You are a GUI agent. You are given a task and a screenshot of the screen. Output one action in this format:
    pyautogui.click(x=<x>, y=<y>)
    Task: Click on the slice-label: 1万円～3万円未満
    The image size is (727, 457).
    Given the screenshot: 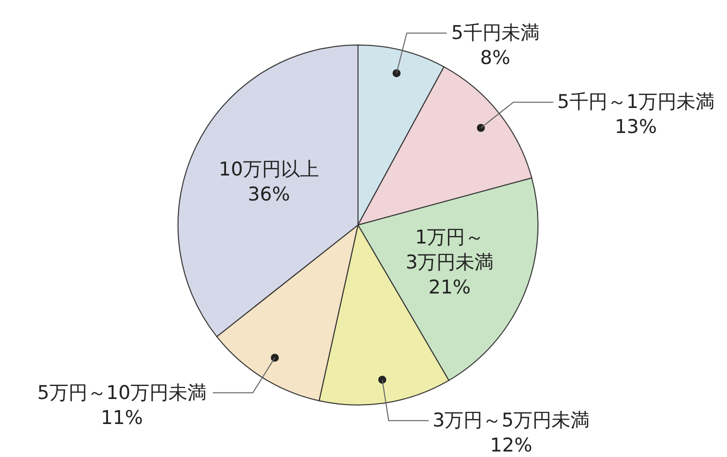 What is the action you would take?
    pyautogui.click(x=450, y=250)
    